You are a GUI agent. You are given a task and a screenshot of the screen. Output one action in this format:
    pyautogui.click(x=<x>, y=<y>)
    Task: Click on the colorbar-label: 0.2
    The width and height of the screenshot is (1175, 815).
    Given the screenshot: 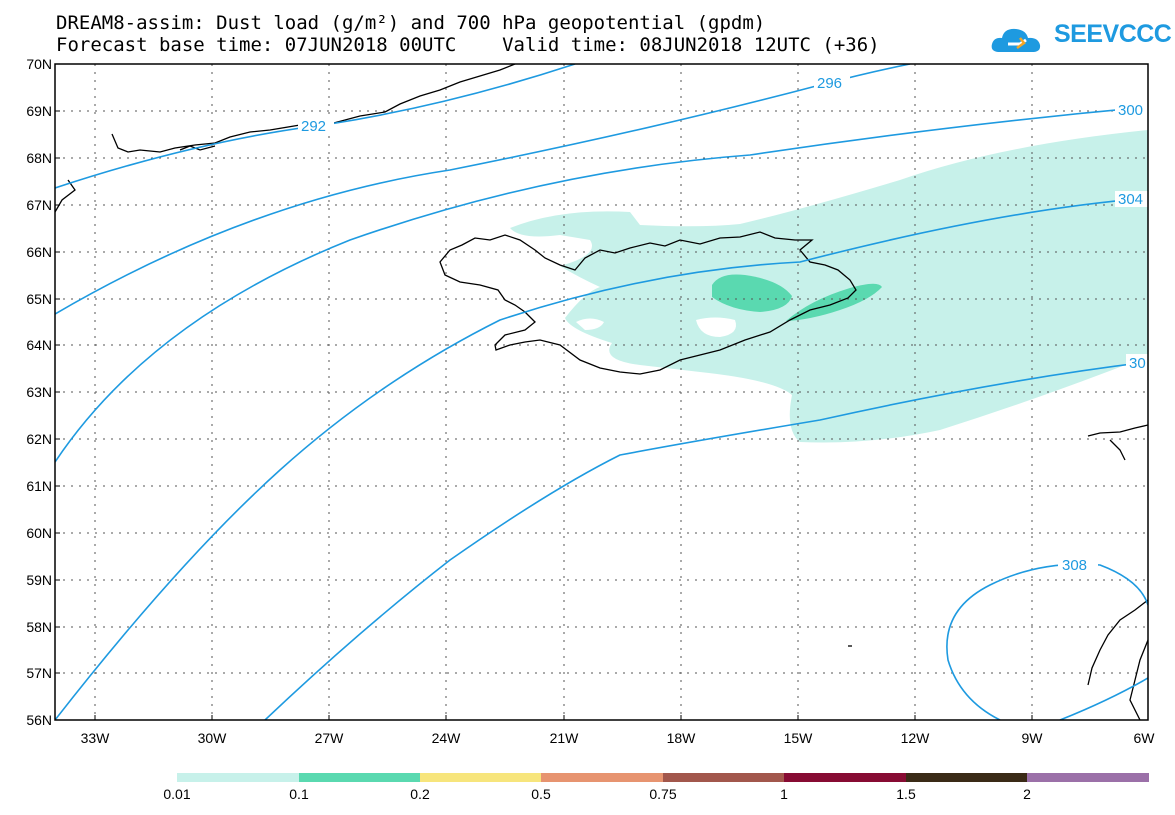 What is the action you would take?
    pyautogui.click(x=420, y=794)
    